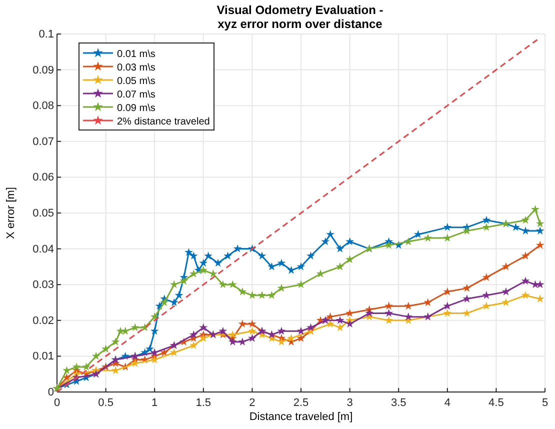  I want to click on x-axis-title: Distance traveled [m], so click(301, 417).